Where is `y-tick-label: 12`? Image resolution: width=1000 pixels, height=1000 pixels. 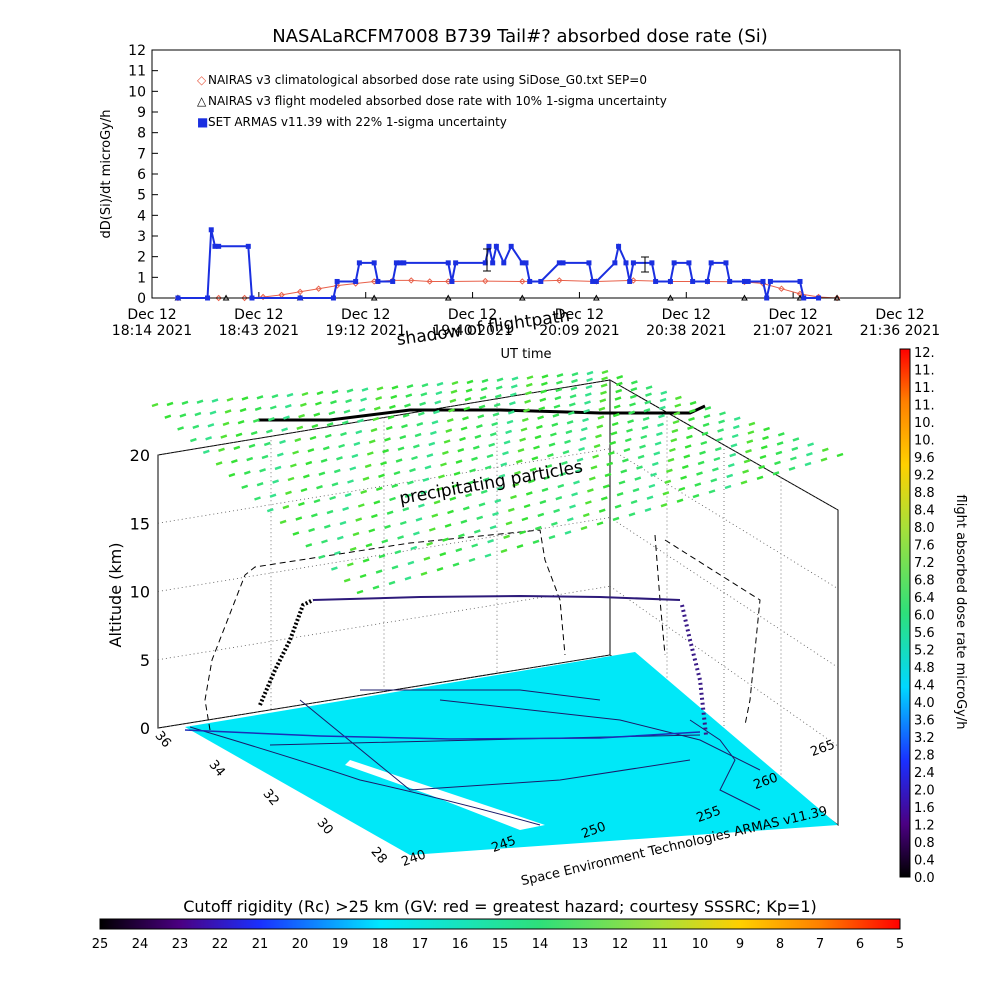
y-tick-label: 12 is located at coordinates (137, 51).